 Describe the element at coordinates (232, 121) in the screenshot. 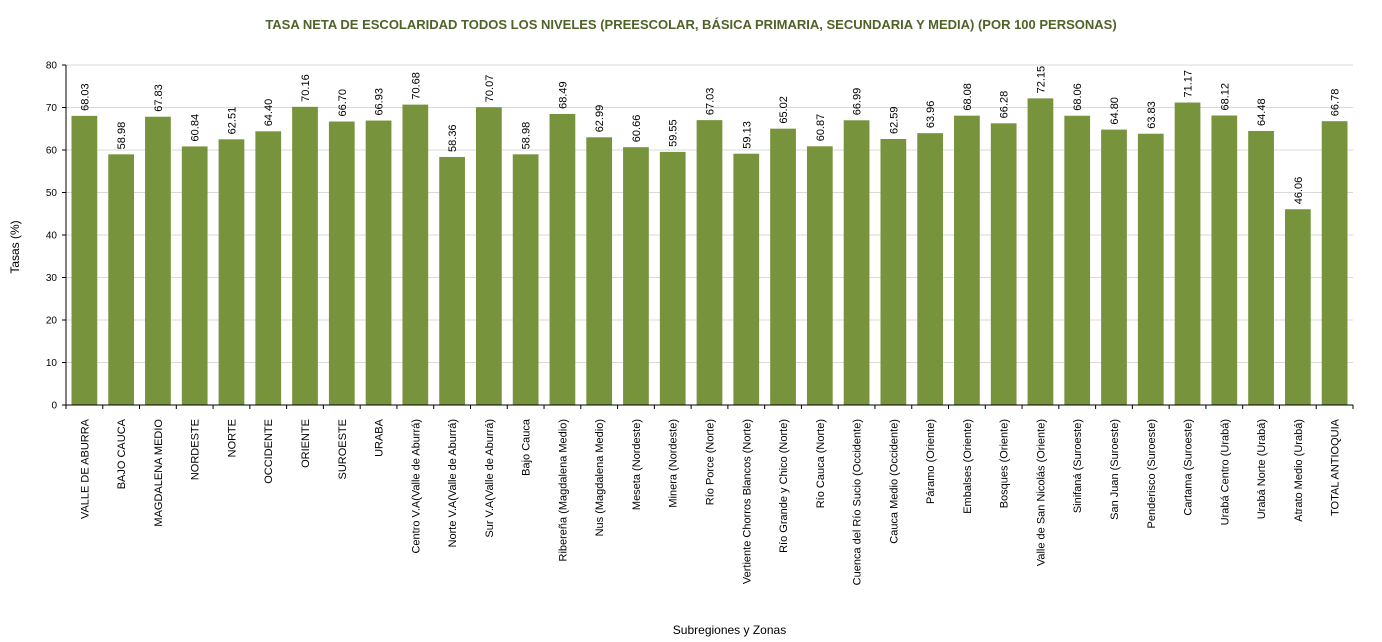

I see `data-label: 62.51` at that location.